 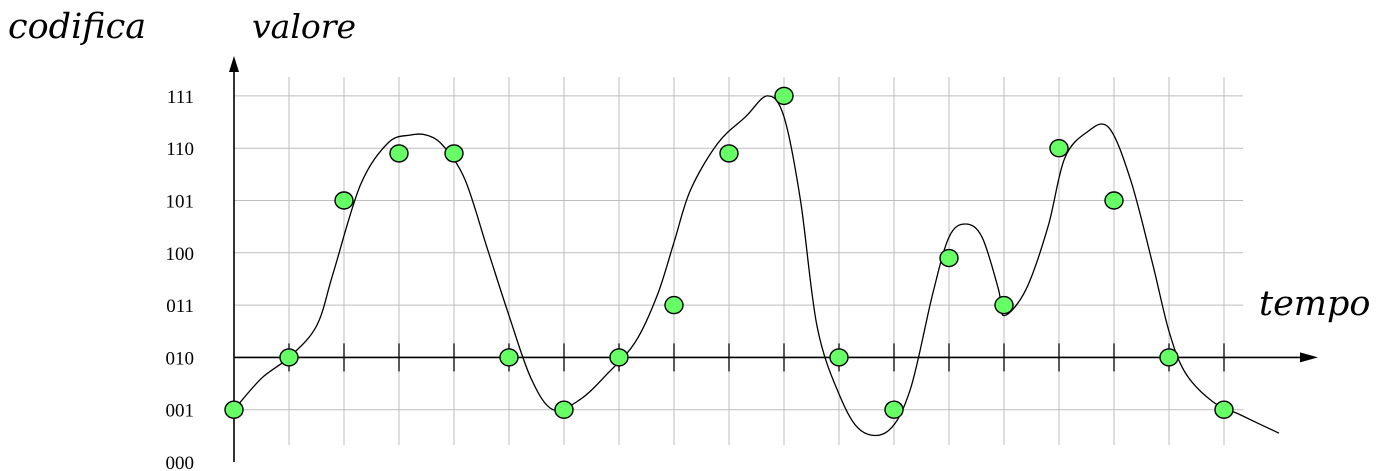 What do you see at coordinates (77, 27) in the screenshot?
I see `codifica-axis-title: codifica` at bounding box center [77, 27].